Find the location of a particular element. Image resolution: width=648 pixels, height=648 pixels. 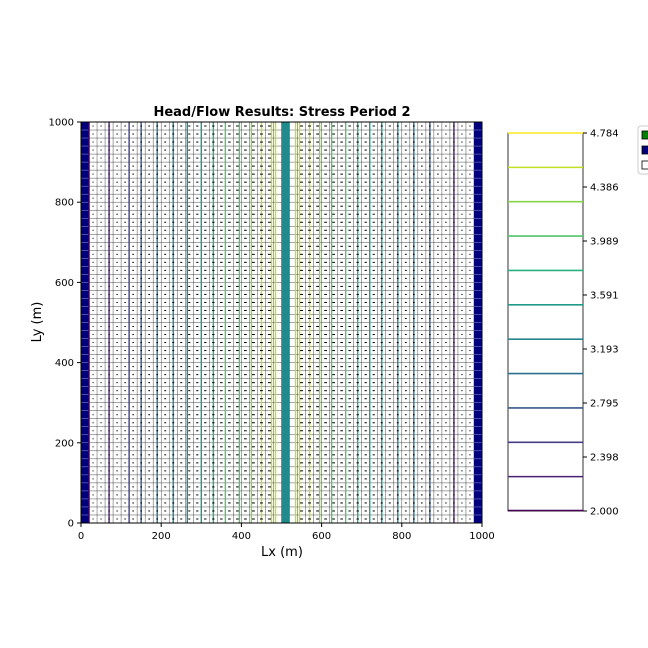

colorbar-tick-label: 4.386 is located at coordinates (604, 188).